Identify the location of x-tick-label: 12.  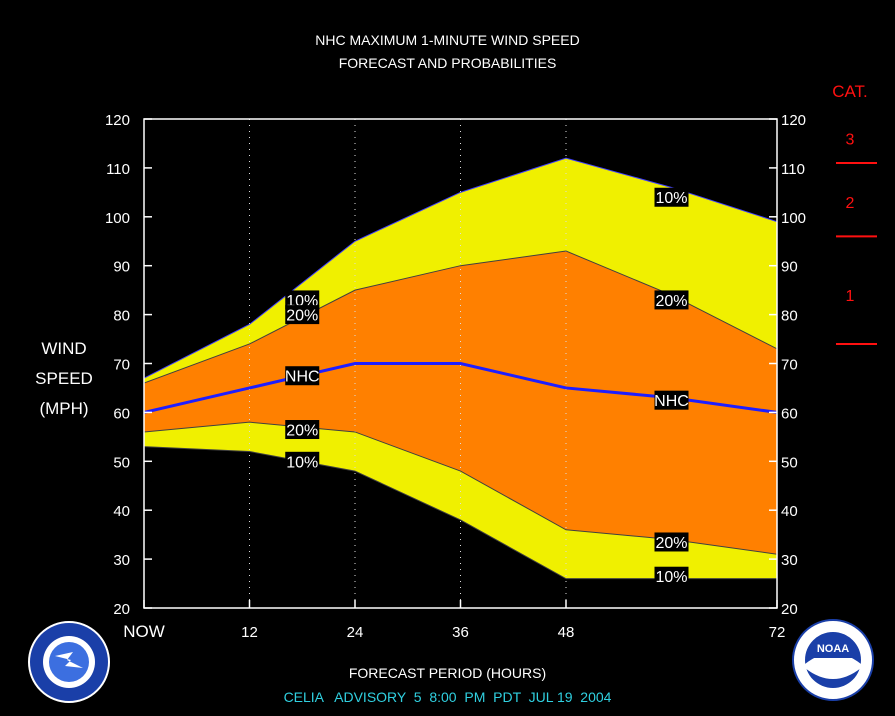
(249, 632).